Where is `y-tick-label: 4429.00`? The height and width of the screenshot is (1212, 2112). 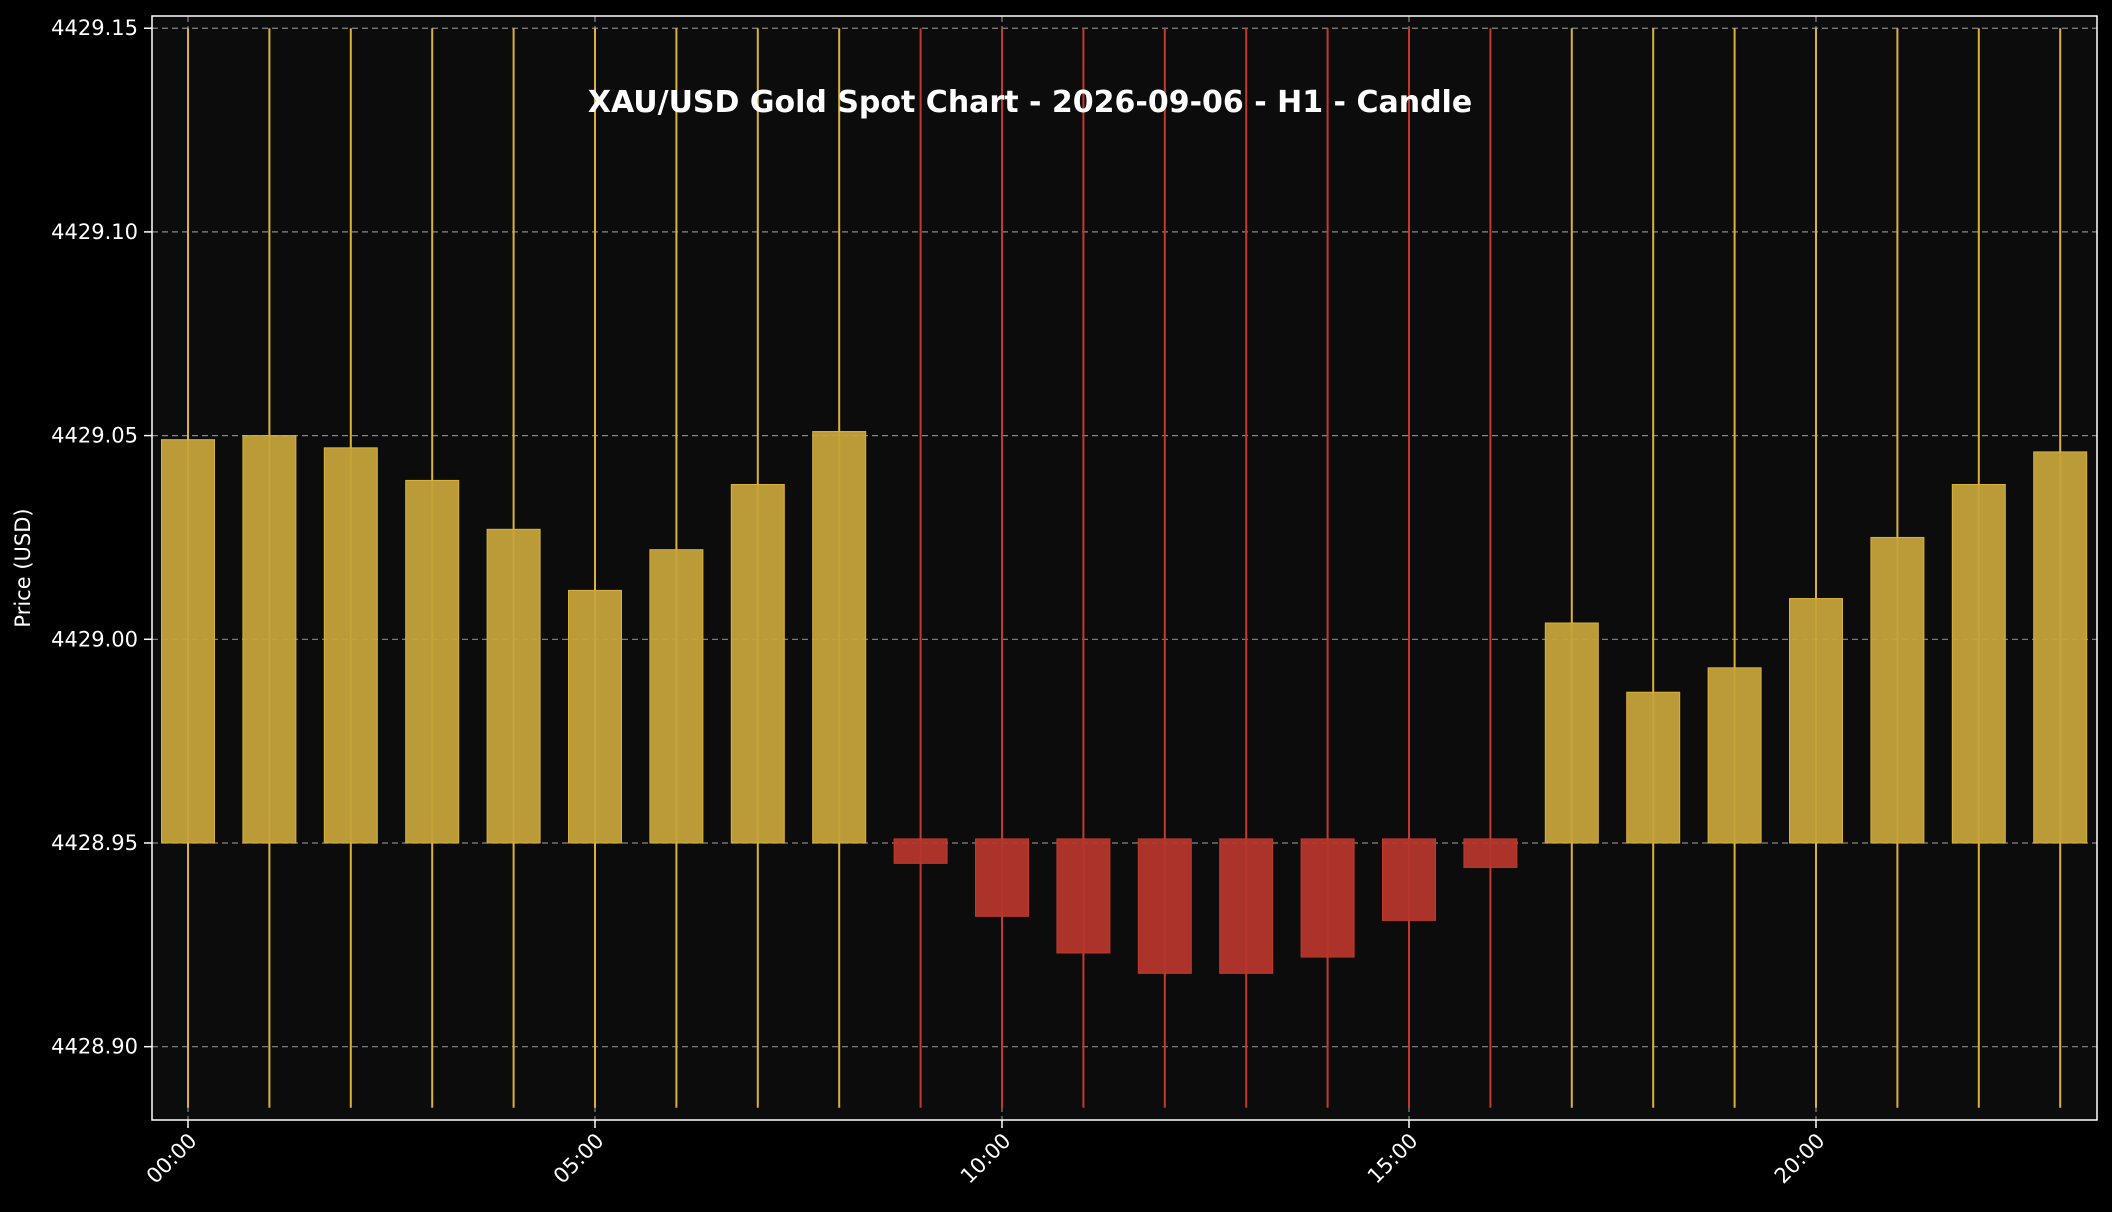 y-tick-label: 4429.00 is located at coordinates (94, 639).